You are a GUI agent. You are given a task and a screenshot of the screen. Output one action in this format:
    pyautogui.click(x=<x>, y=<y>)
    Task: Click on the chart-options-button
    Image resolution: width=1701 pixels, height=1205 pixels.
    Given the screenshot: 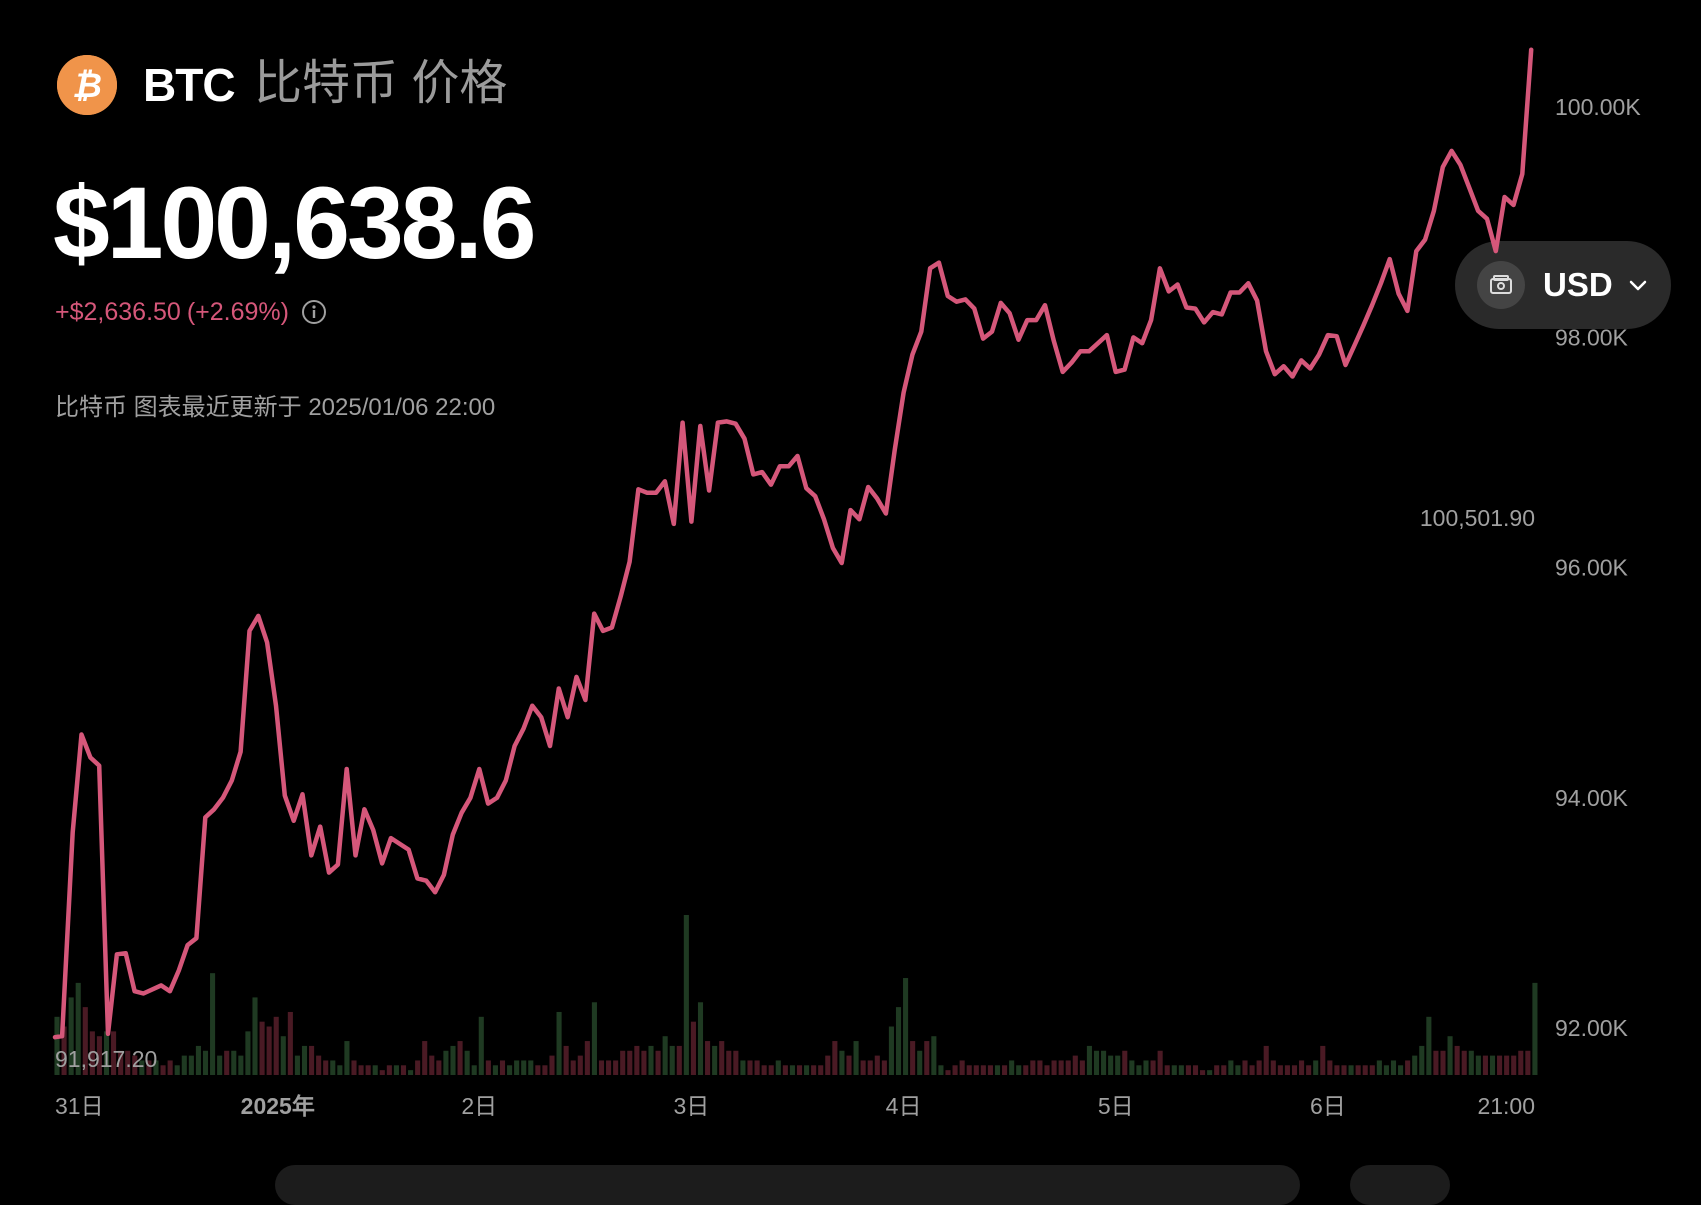 What is the action you would take?
    pyautogui.click(x=1400, y=1185)
    